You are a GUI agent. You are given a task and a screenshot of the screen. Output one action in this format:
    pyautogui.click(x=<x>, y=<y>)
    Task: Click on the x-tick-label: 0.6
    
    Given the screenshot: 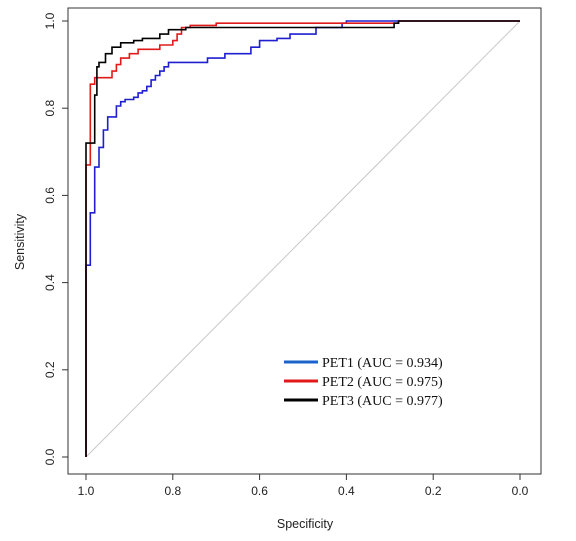 What is the action you would take?
    pyautogui.click(x=259, y=491)
    